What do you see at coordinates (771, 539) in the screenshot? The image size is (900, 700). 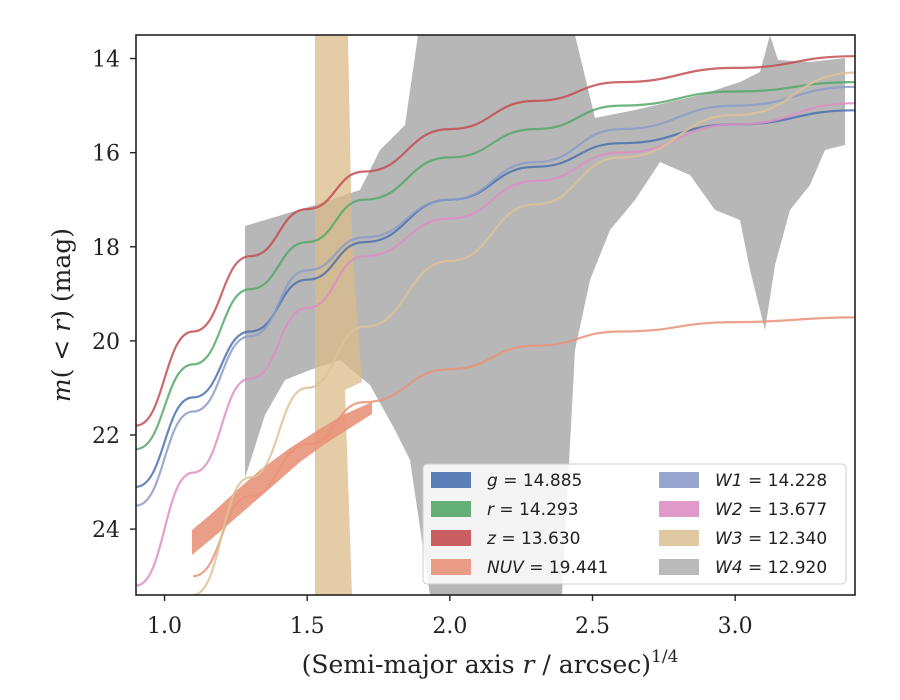 I see `legend-label-w3: W3 = 12.340` at bounding box center [771, 539].